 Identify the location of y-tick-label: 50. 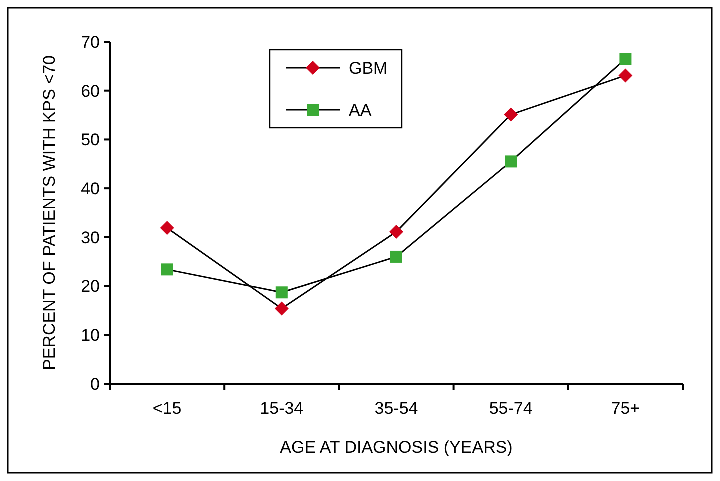
(90, 140).